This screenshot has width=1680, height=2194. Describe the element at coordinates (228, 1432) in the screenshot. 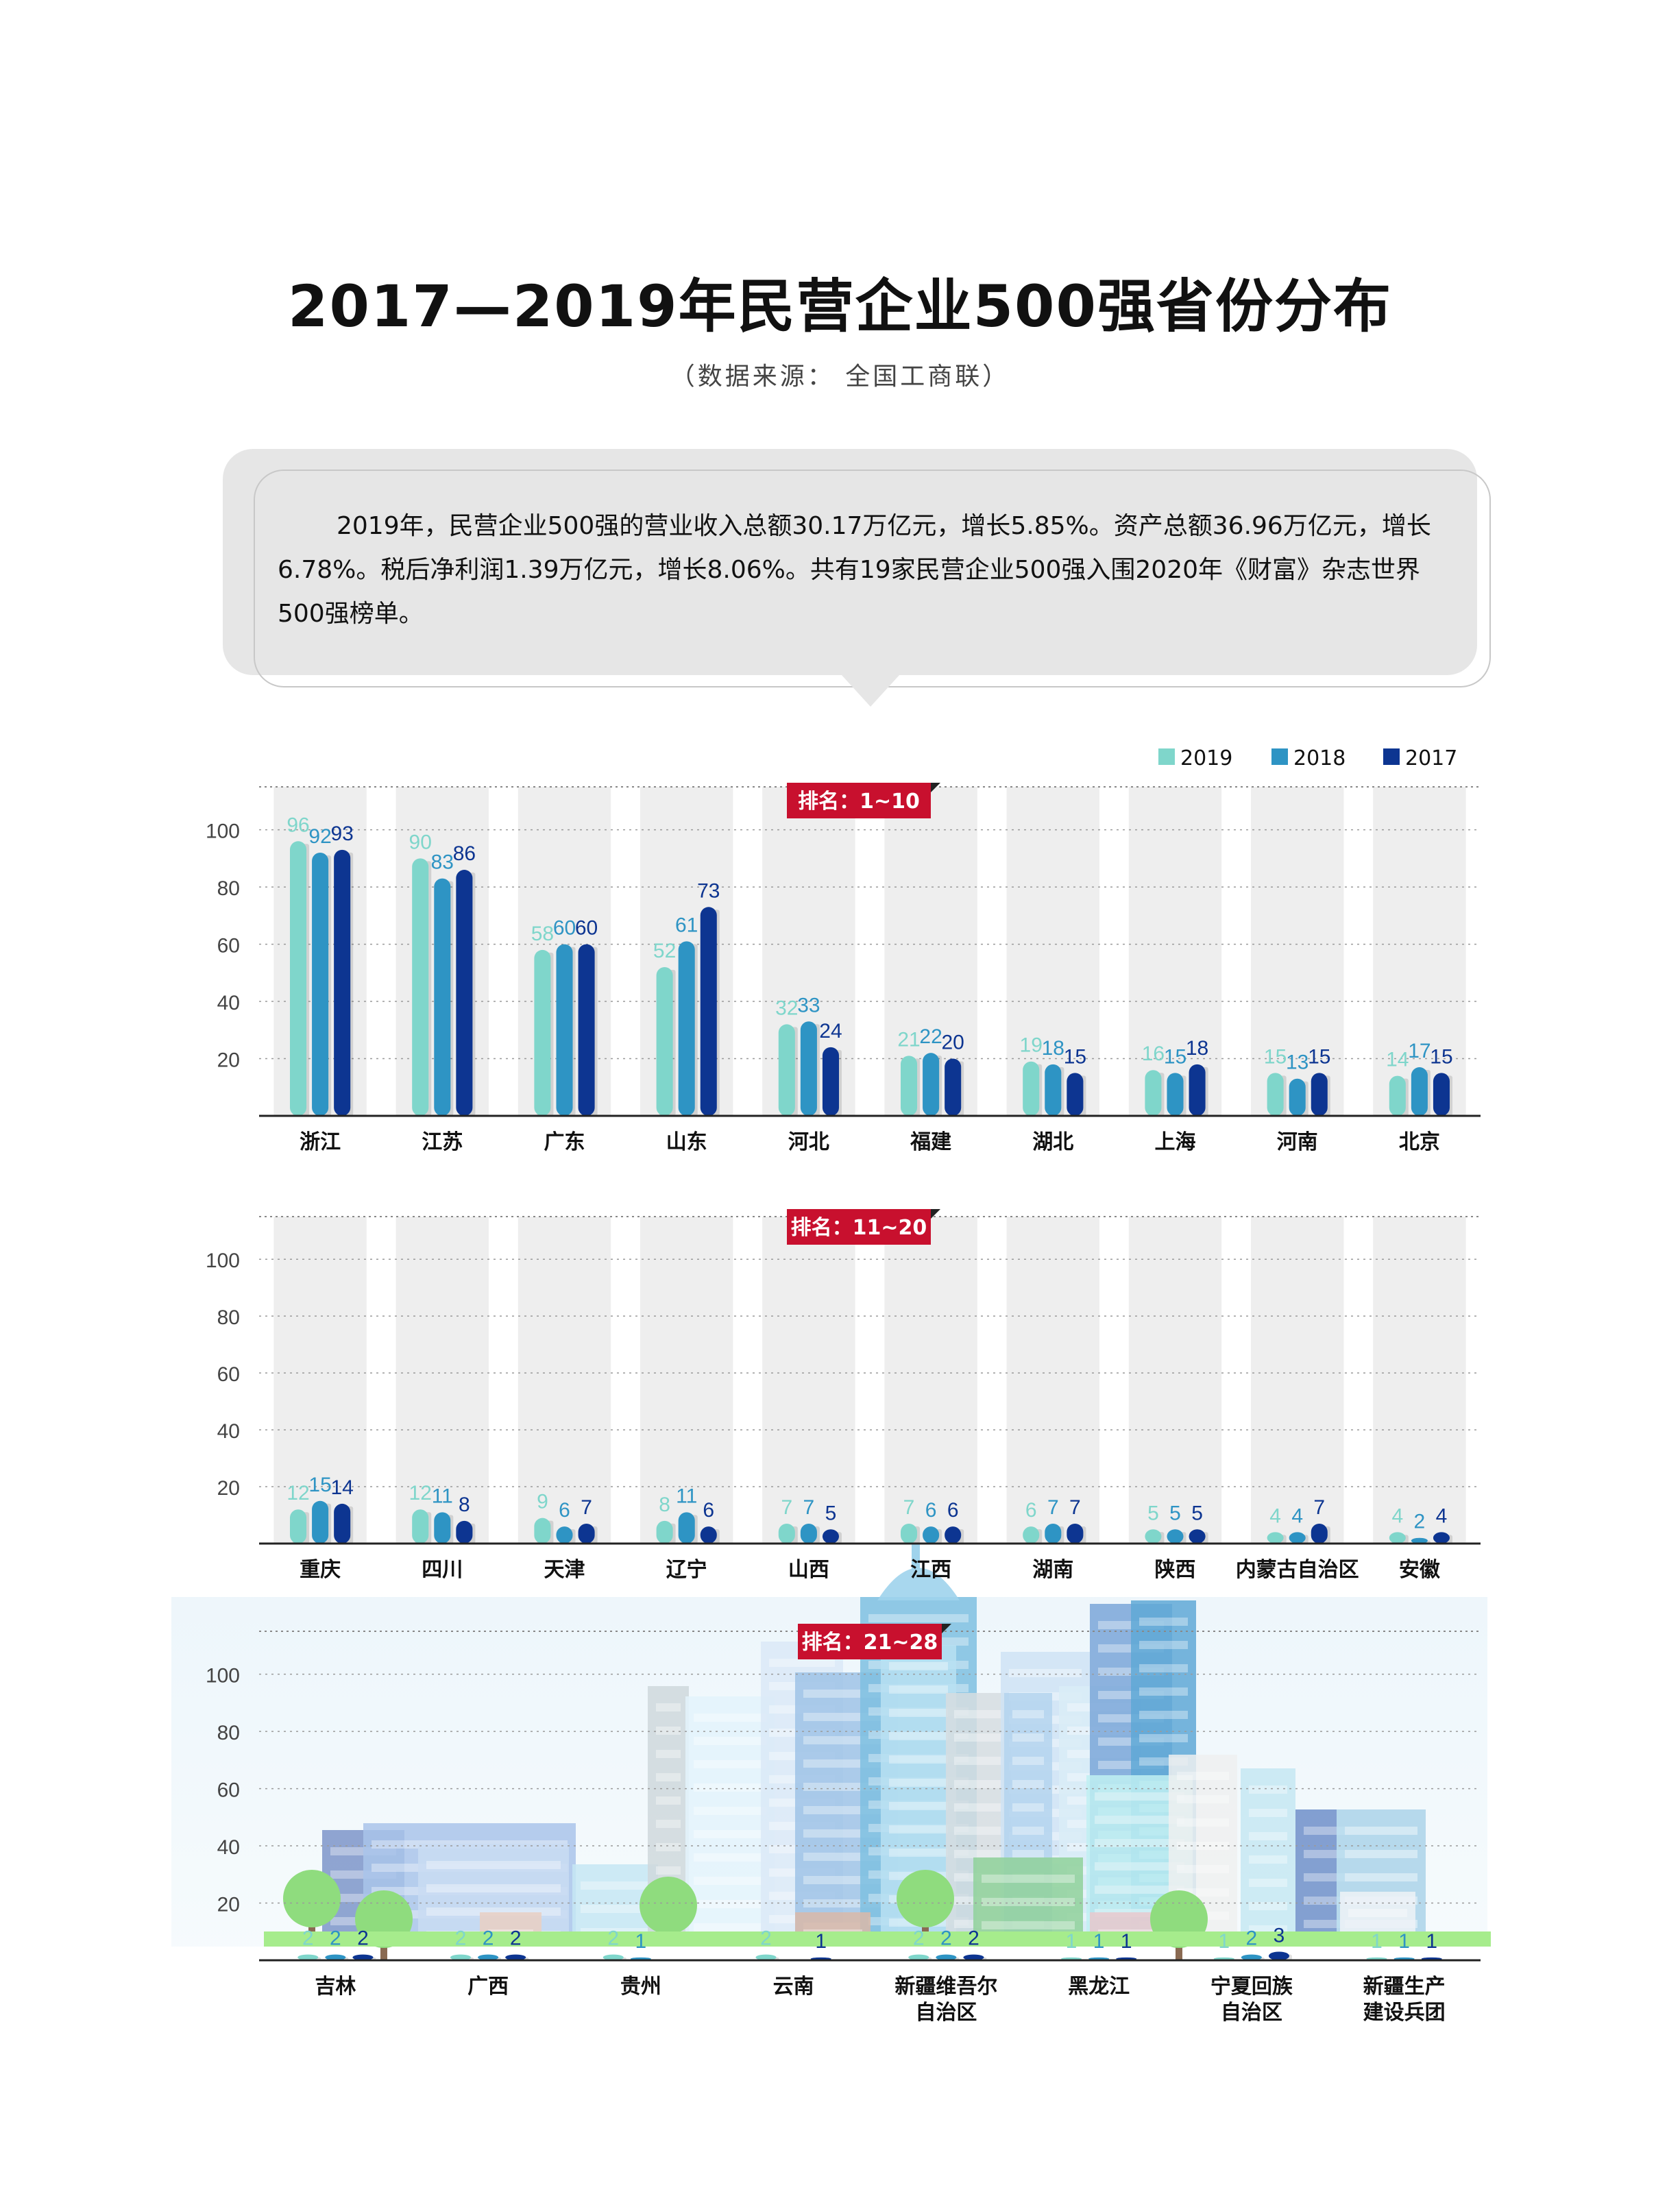

I see `y-tick-label: 40` at that location.